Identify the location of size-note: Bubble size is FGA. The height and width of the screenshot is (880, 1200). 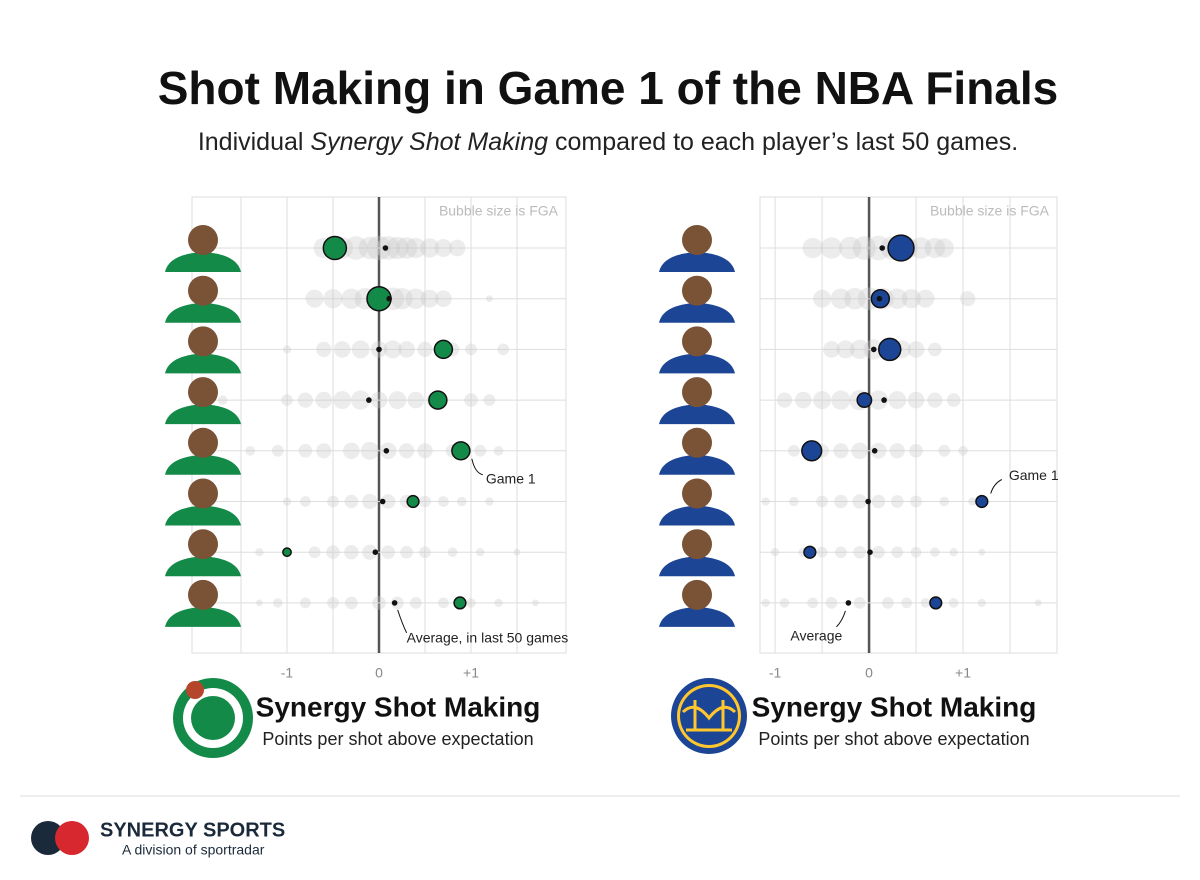
(499, 211).